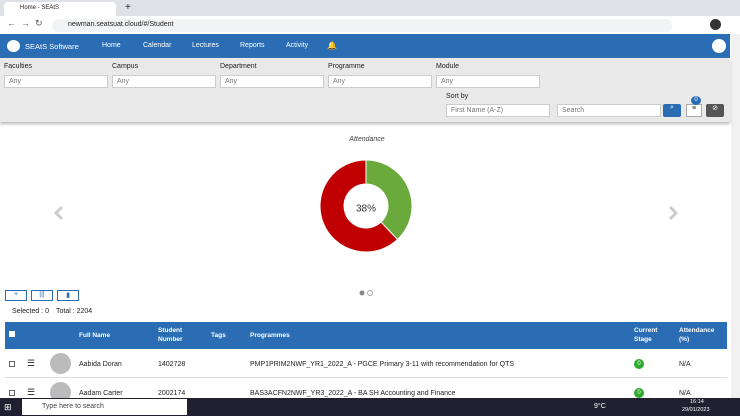 This screenshot has width=740, height=416. What do you see at coordinates (366, 335) in the screenshot?
I see `table-header` at bounding box center [366, 335].